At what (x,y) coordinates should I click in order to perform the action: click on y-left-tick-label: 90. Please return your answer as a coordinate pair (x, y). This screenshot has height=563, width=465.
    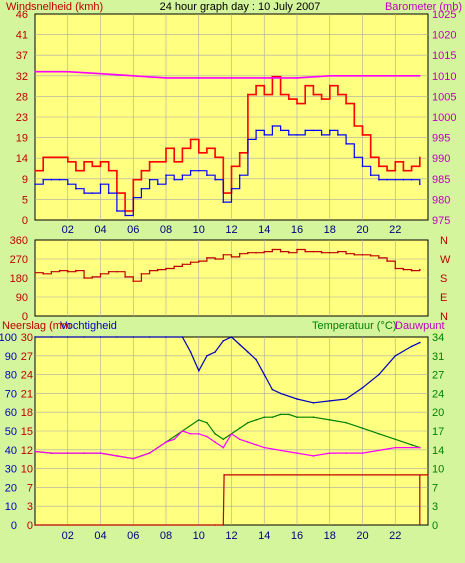
    Looking at the image, I should click on (22, 298).